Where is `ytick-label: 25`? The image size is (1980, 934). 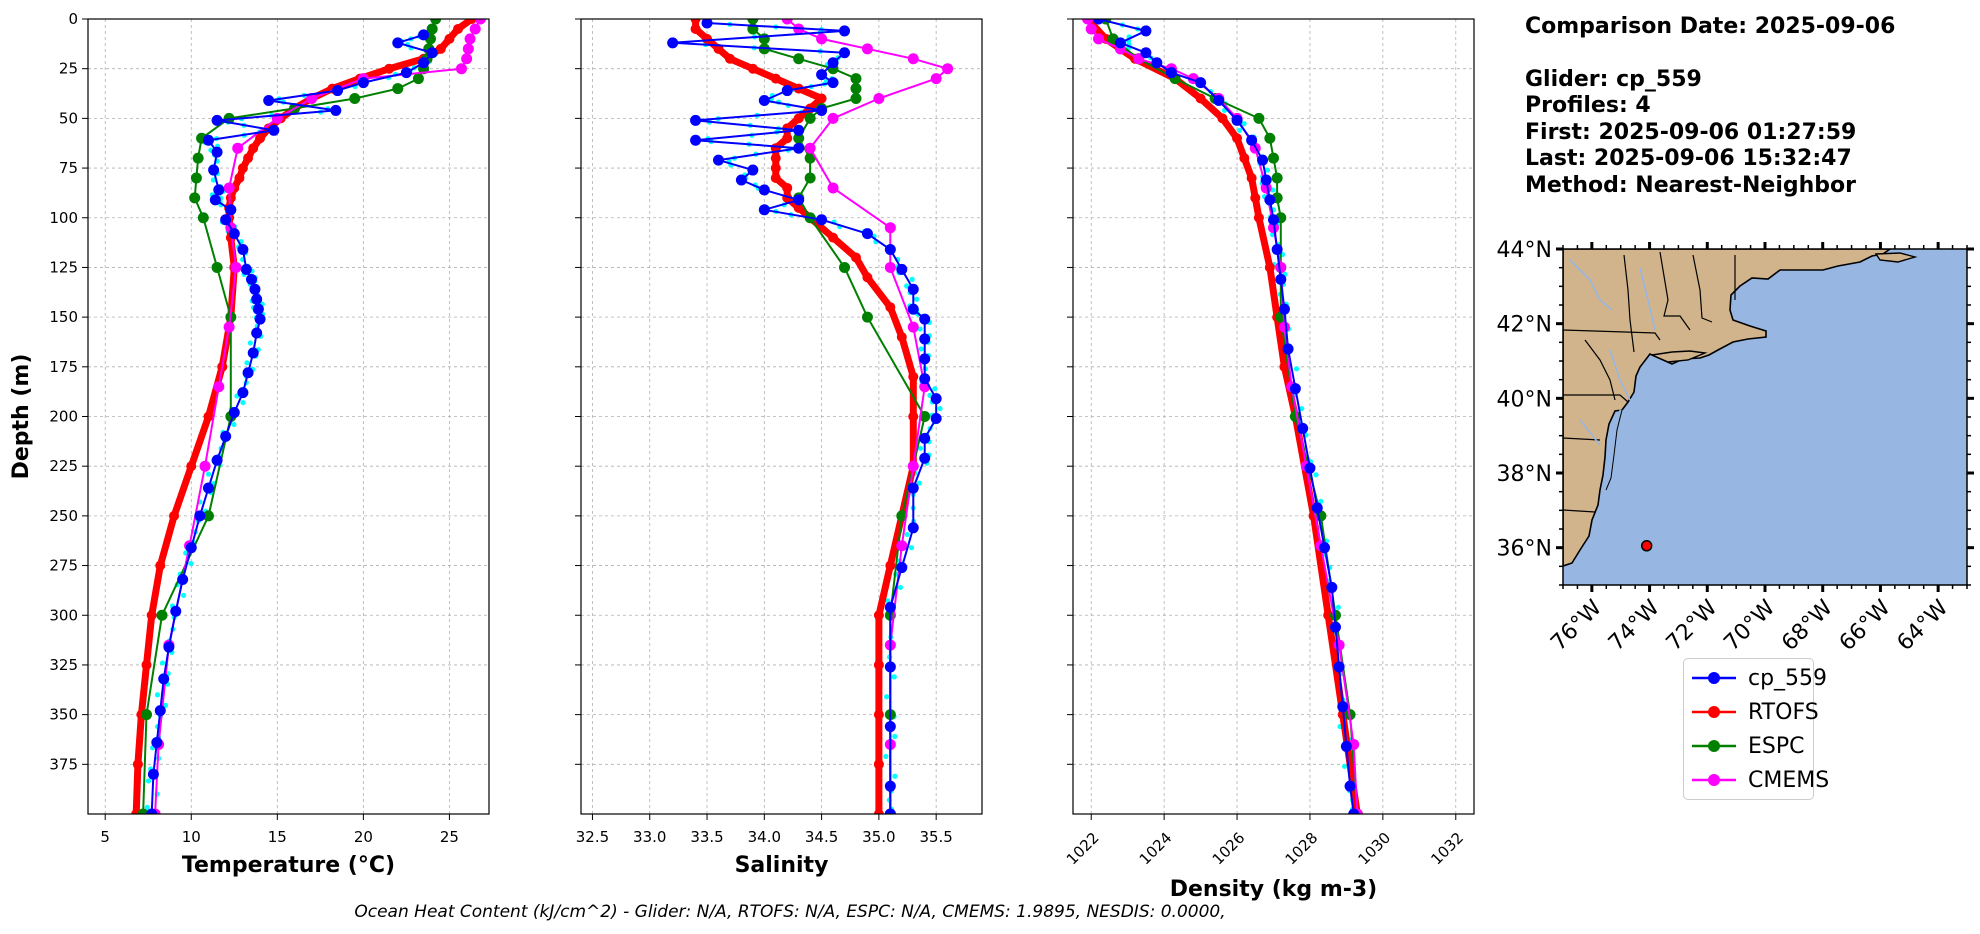
ytick-label: 25 is located at coordinates (68, 69).